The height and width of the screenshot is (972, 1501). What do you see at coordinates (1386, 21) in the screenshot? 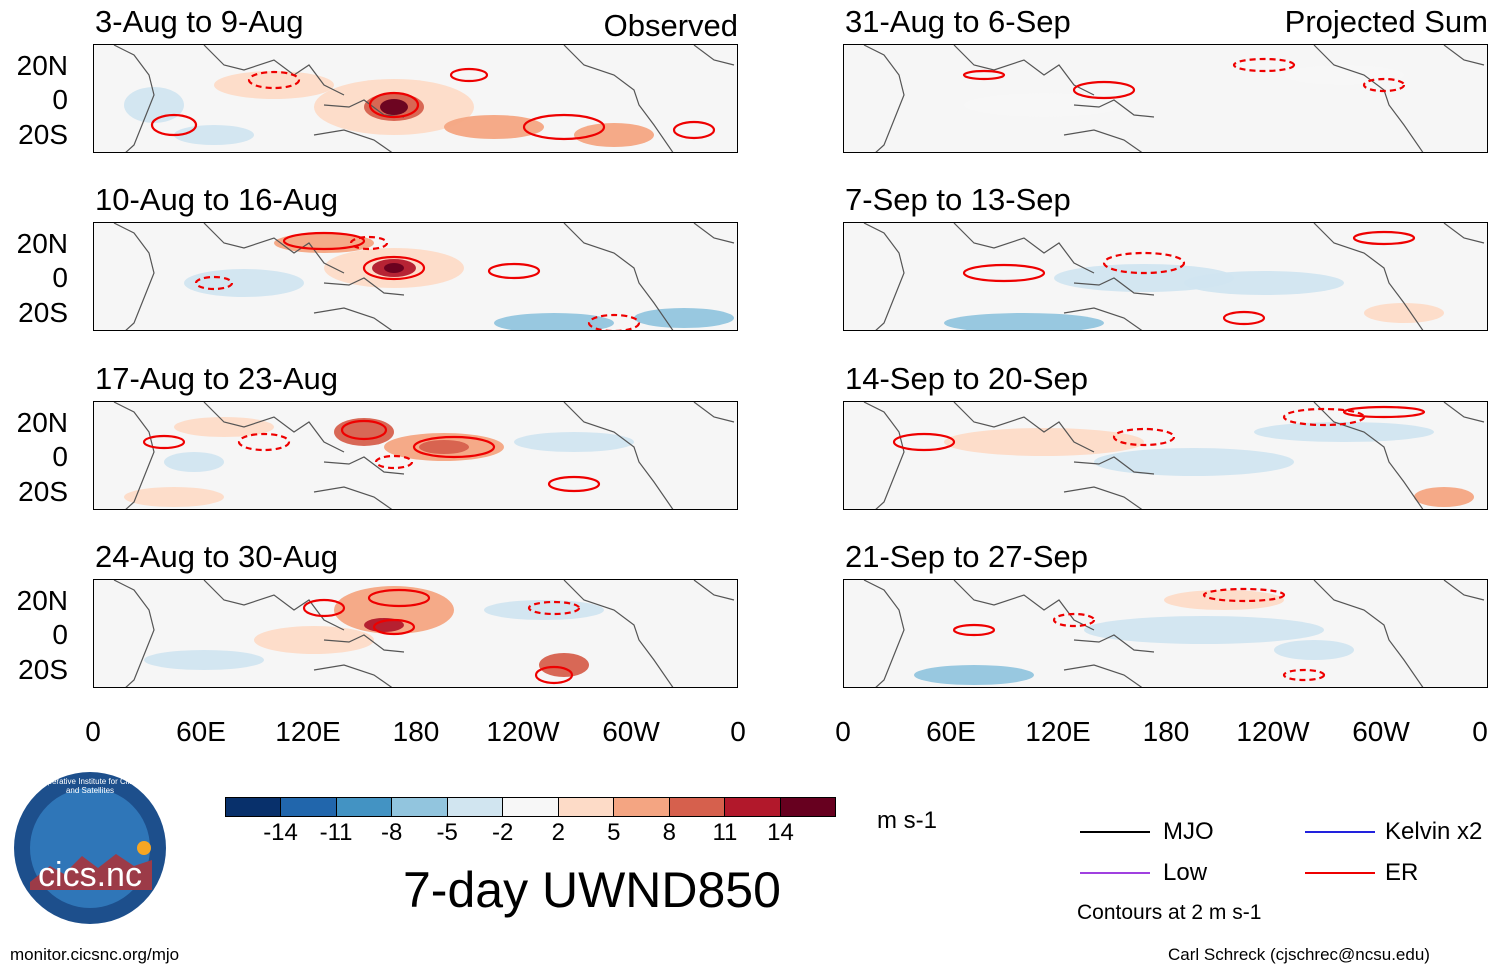
I see `projected-label: Projected Sum` at bounding box center [1386, 21].